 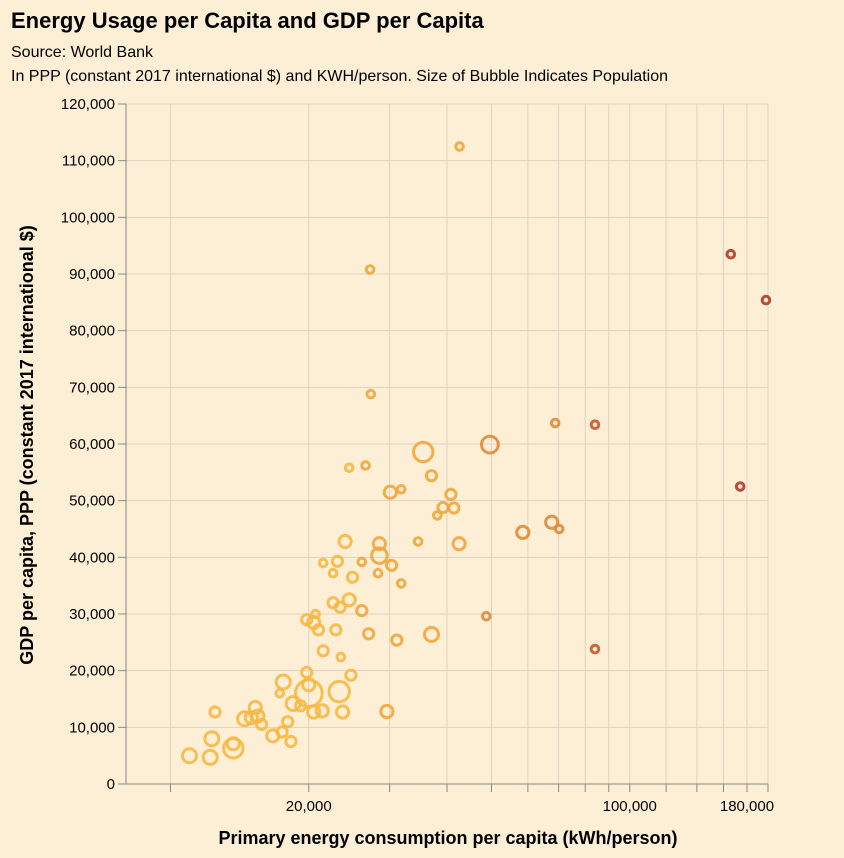 I want to click on y-tick-label: 0, so click(x=111, y=784).